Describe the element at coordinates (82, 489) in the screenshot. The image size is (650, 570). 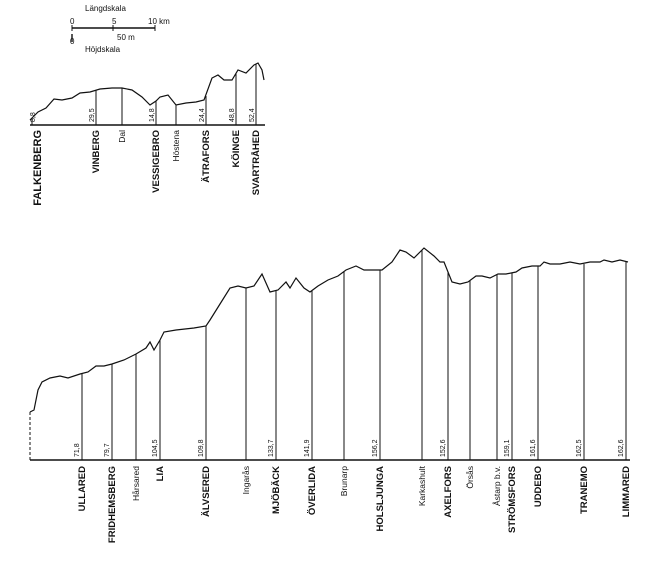
I see `station-label: ULLARED` at that location.